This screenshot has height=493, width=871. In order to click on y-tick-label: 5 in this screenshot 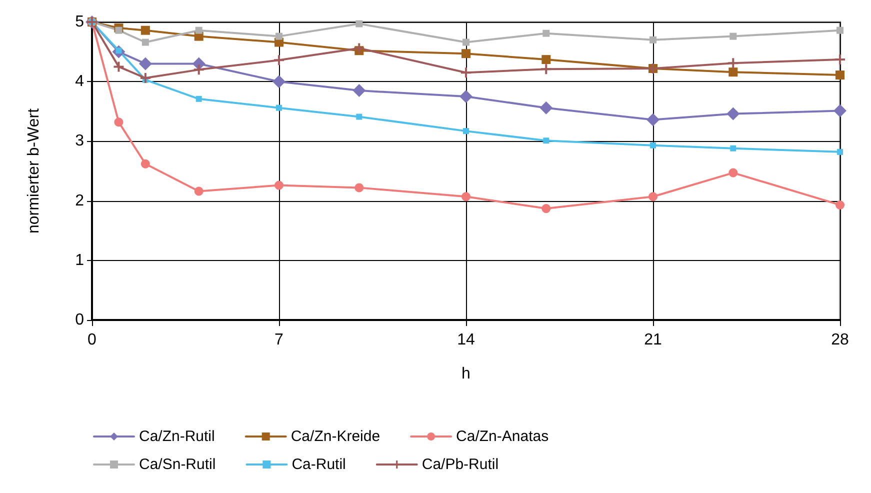, I will do `click(79, 22)`.